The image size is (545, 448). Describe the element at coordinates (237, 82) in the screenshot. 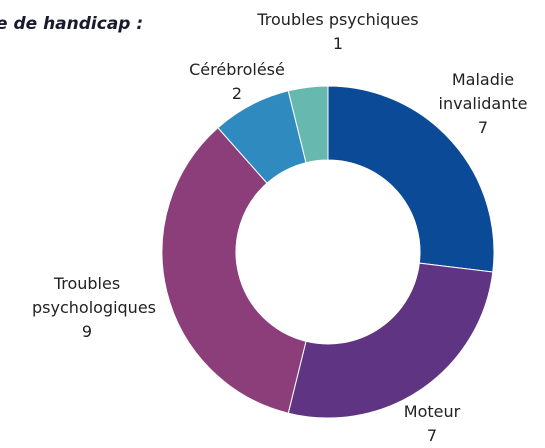

I see `slice-label: Cérébrolésé 2` at that location.